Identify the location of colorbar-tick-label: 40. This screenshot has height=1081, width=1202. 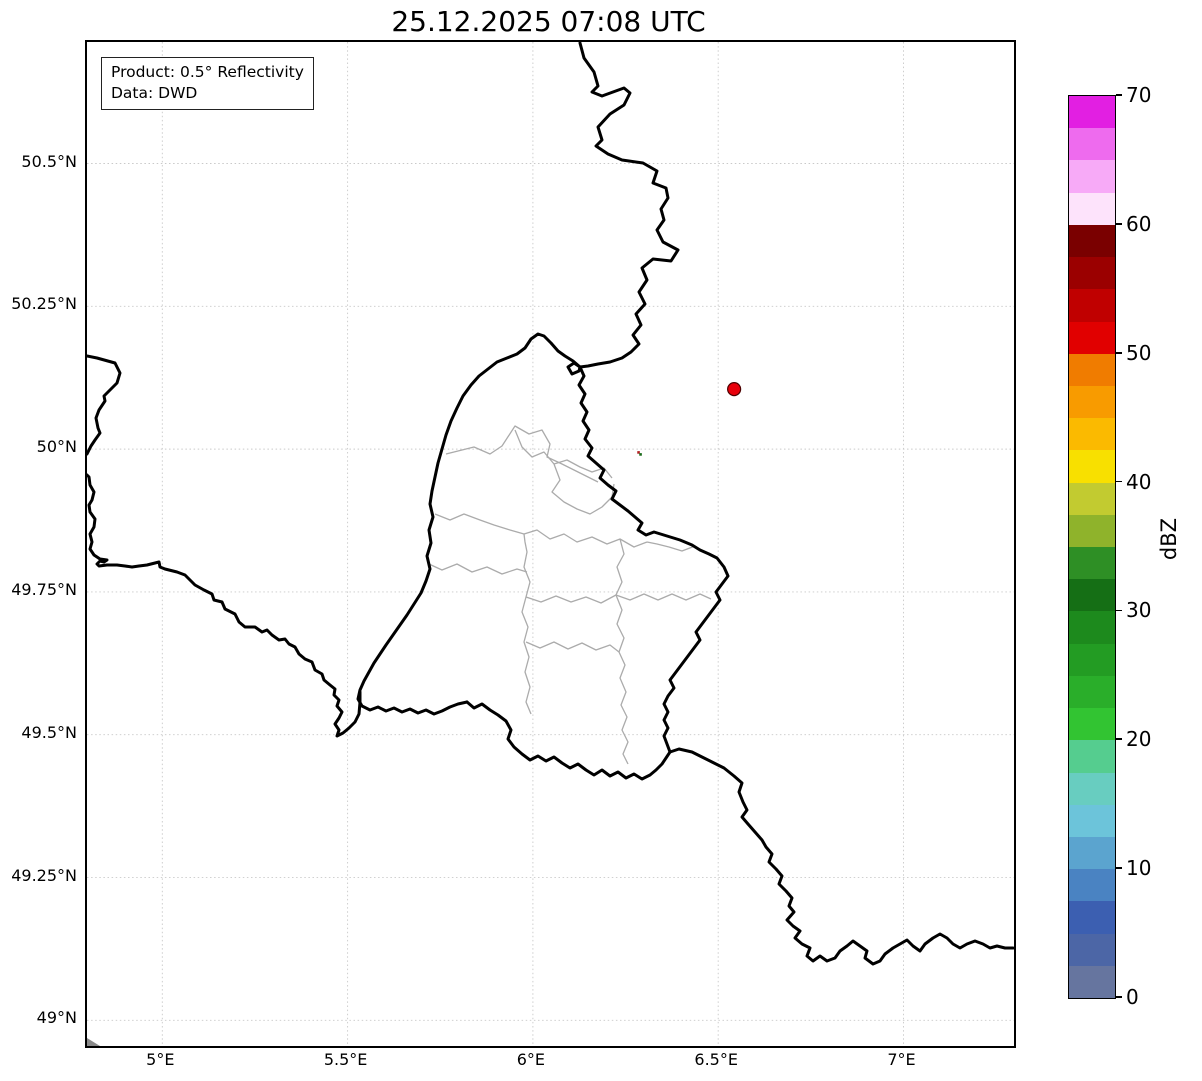
(1139, 481).